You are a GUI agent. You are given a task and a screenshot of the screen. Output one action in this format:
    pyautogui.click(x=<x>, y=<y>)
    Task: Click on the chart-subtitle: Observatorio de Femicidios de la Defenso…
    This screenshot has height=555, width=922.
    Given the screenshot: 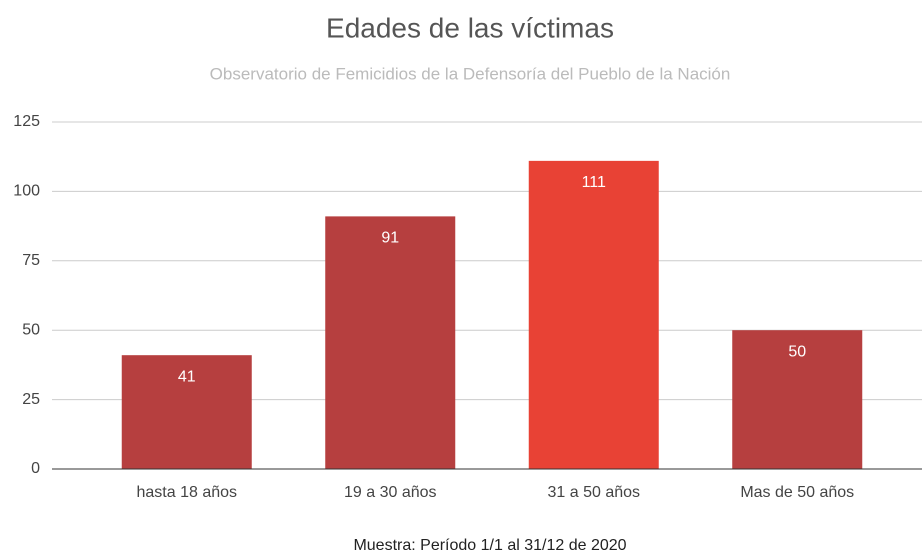 What is the action you would take?
    pyautogui.click(x=470, y=73)
    